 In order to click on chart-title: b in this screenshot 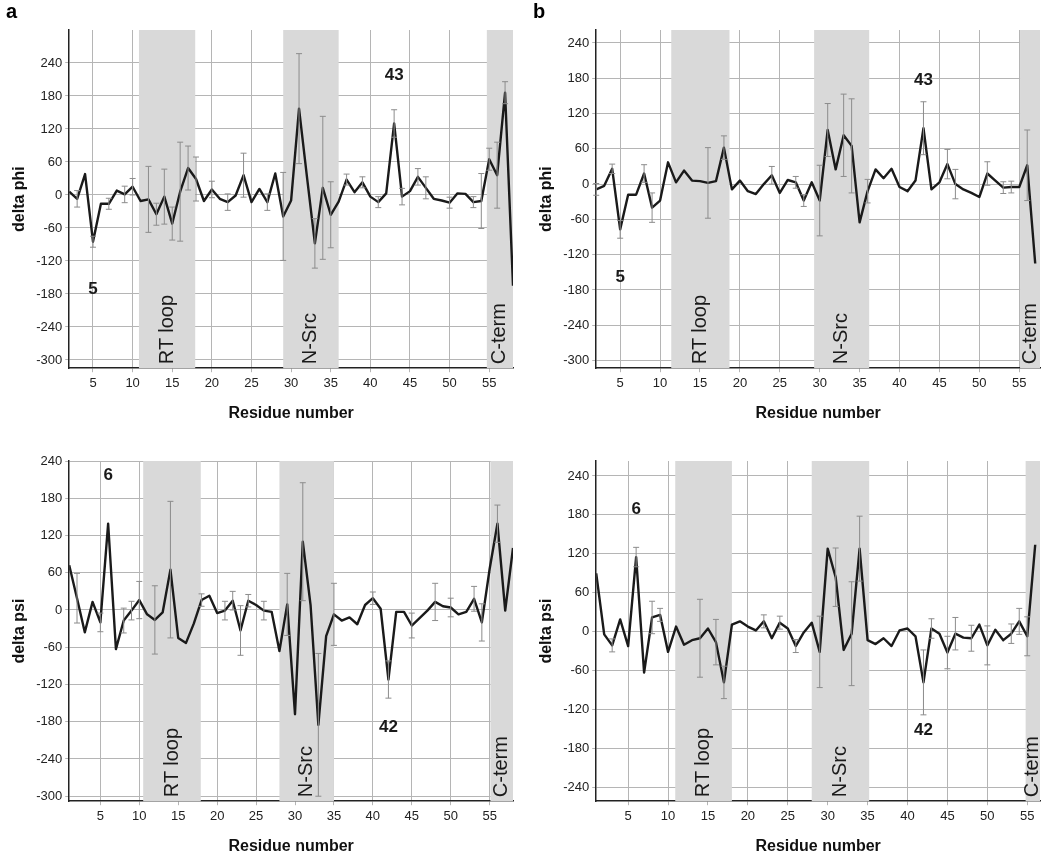, I will do `click(539, 11)`.